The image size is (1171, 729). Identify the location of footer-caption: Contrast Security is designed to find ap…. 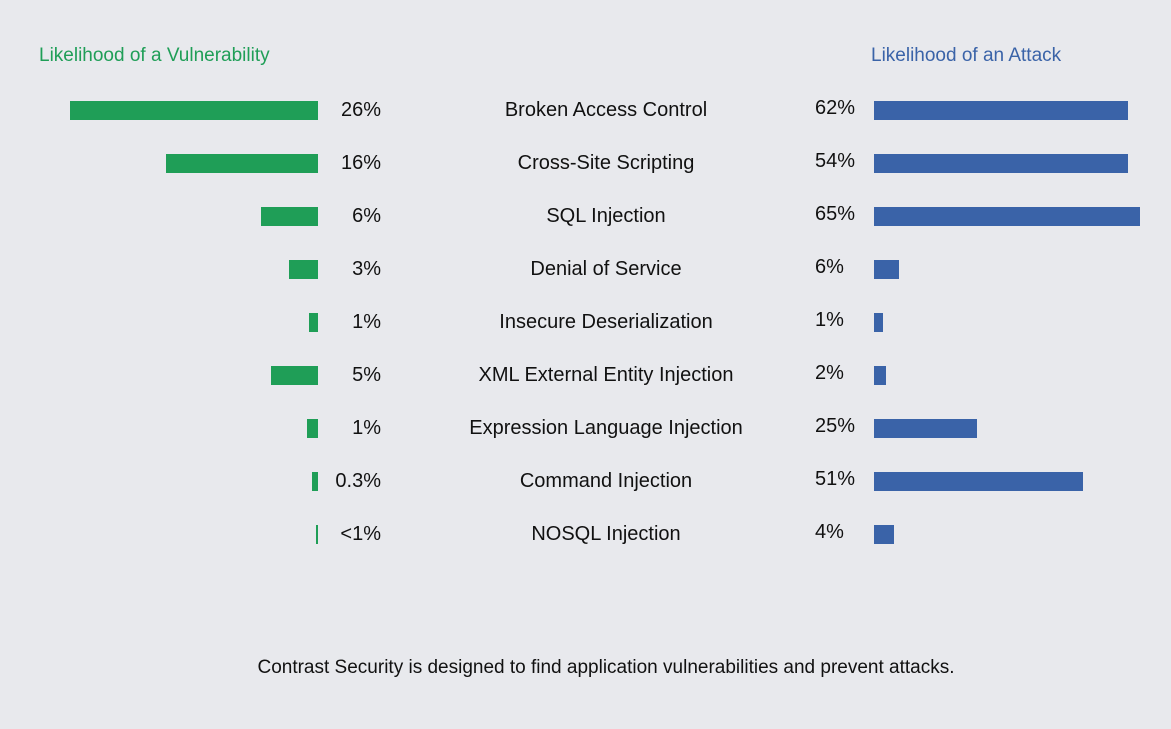
(606, 667).